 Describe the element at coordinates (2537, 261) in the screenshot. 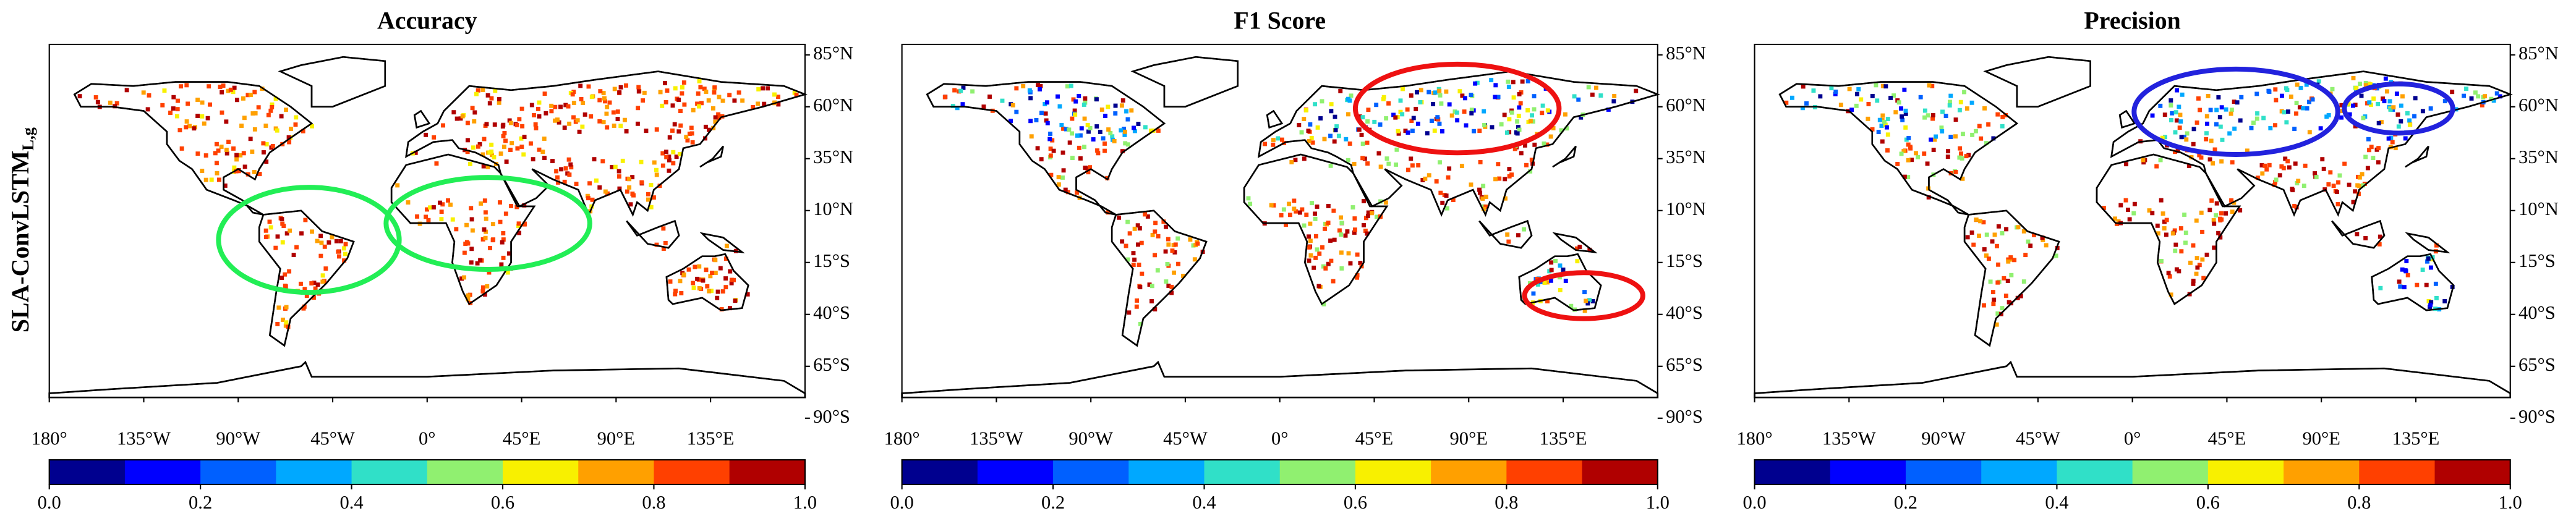

I see `lat-tick-label: 15°S` at that location.